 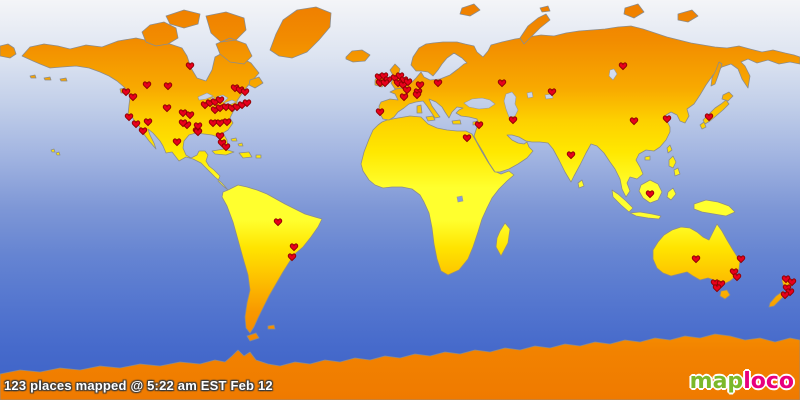 What do you see at coordinates (716, 381) in the screenshot?
I see `logo-map-text: map` at bounding box center [716, 381].